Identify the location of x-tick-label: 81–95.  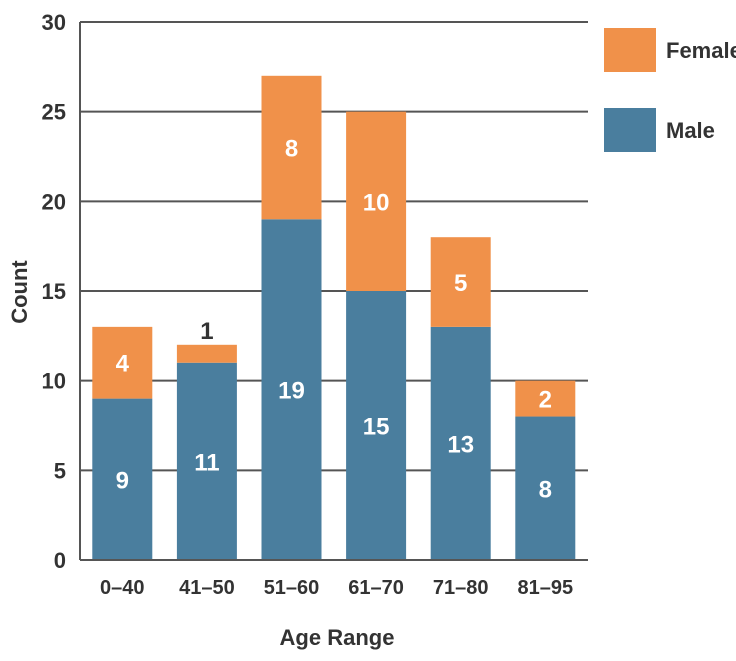
(545, 588).